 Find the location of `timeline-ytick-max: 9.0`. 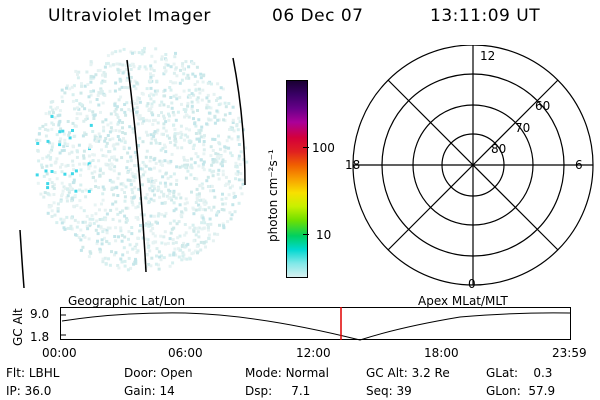

timeline-ytick-max: 9.0 is located at coordinates (40, 314).